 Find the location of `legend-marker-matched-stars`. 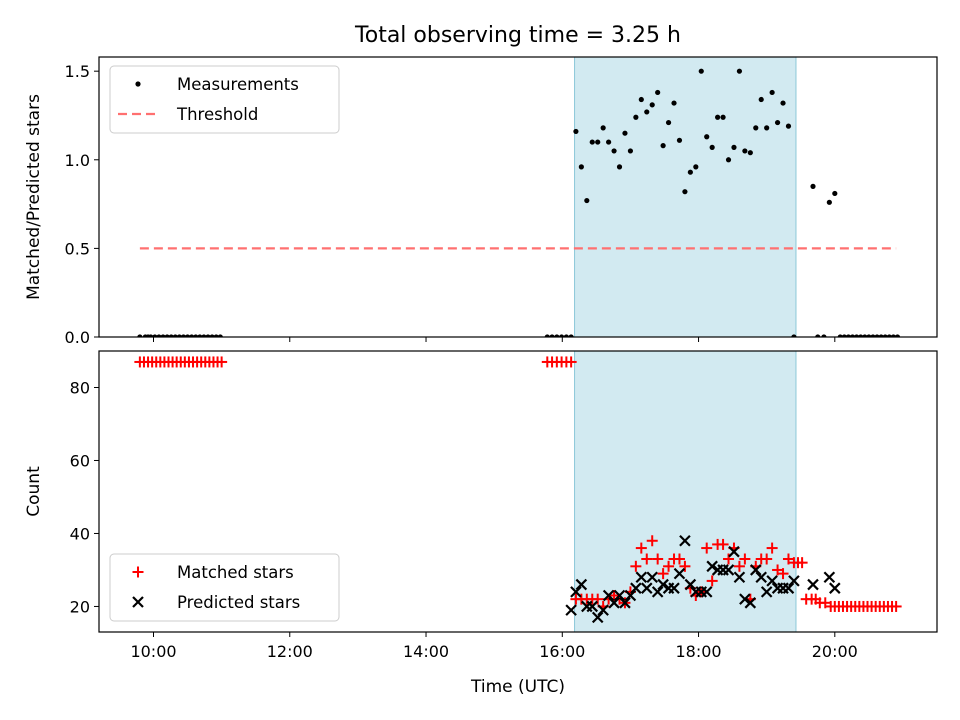

legend-marker-matched-stars is located at coordinates (138, 572).